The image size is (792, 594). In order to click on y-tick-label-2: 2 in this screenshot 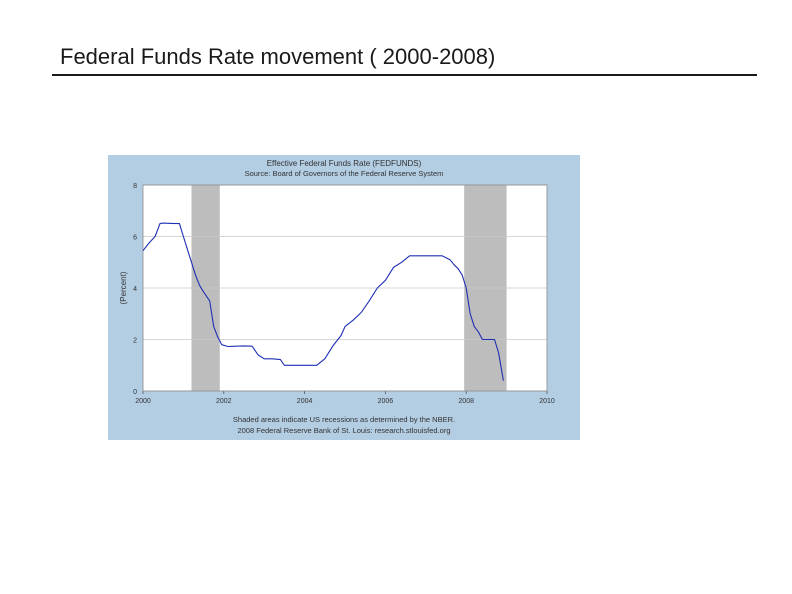, I will do `click(135, 341)`.